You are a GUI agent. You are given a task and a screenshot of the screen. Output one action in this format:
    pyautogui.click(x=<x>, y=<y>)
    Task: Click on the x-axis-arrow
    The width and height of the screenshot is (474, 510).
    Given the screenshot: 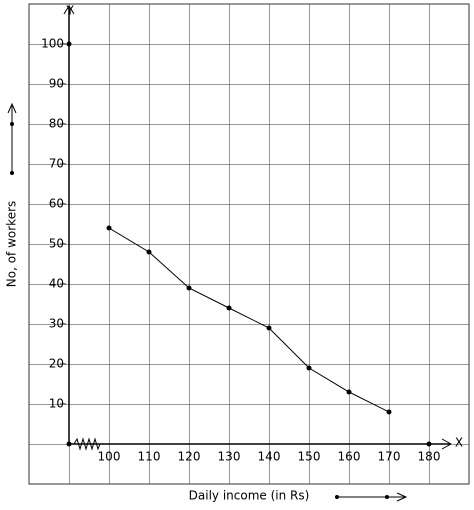 What is the action you would take?
    pyautogui.click(x=447, y=444)
    